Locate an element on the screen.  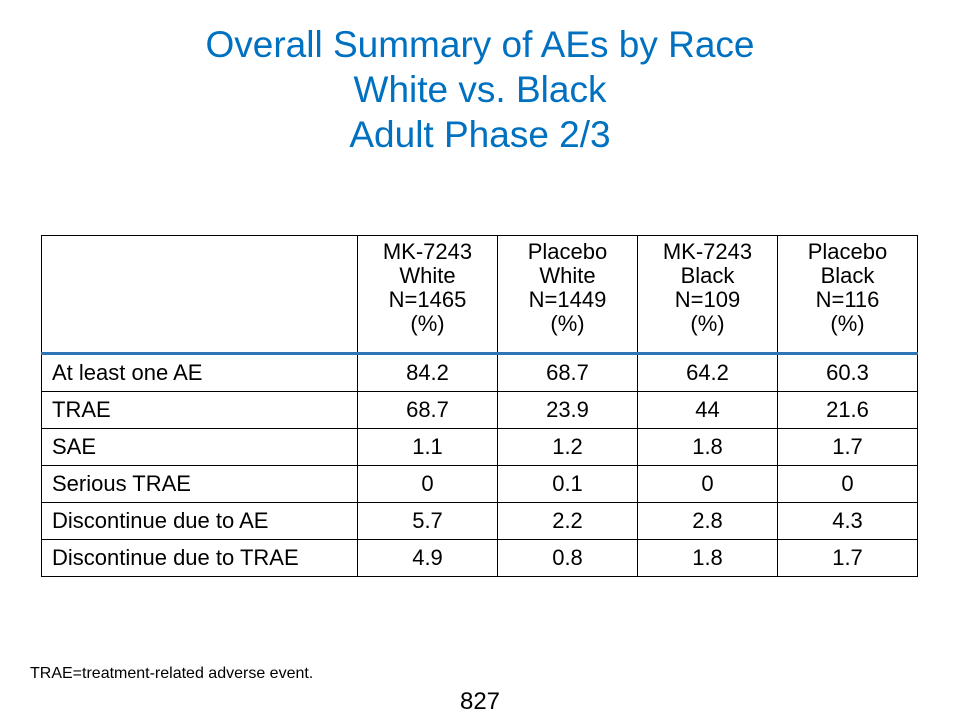
row-label: Discontinue due to AE is located at coordinates (199, 521).